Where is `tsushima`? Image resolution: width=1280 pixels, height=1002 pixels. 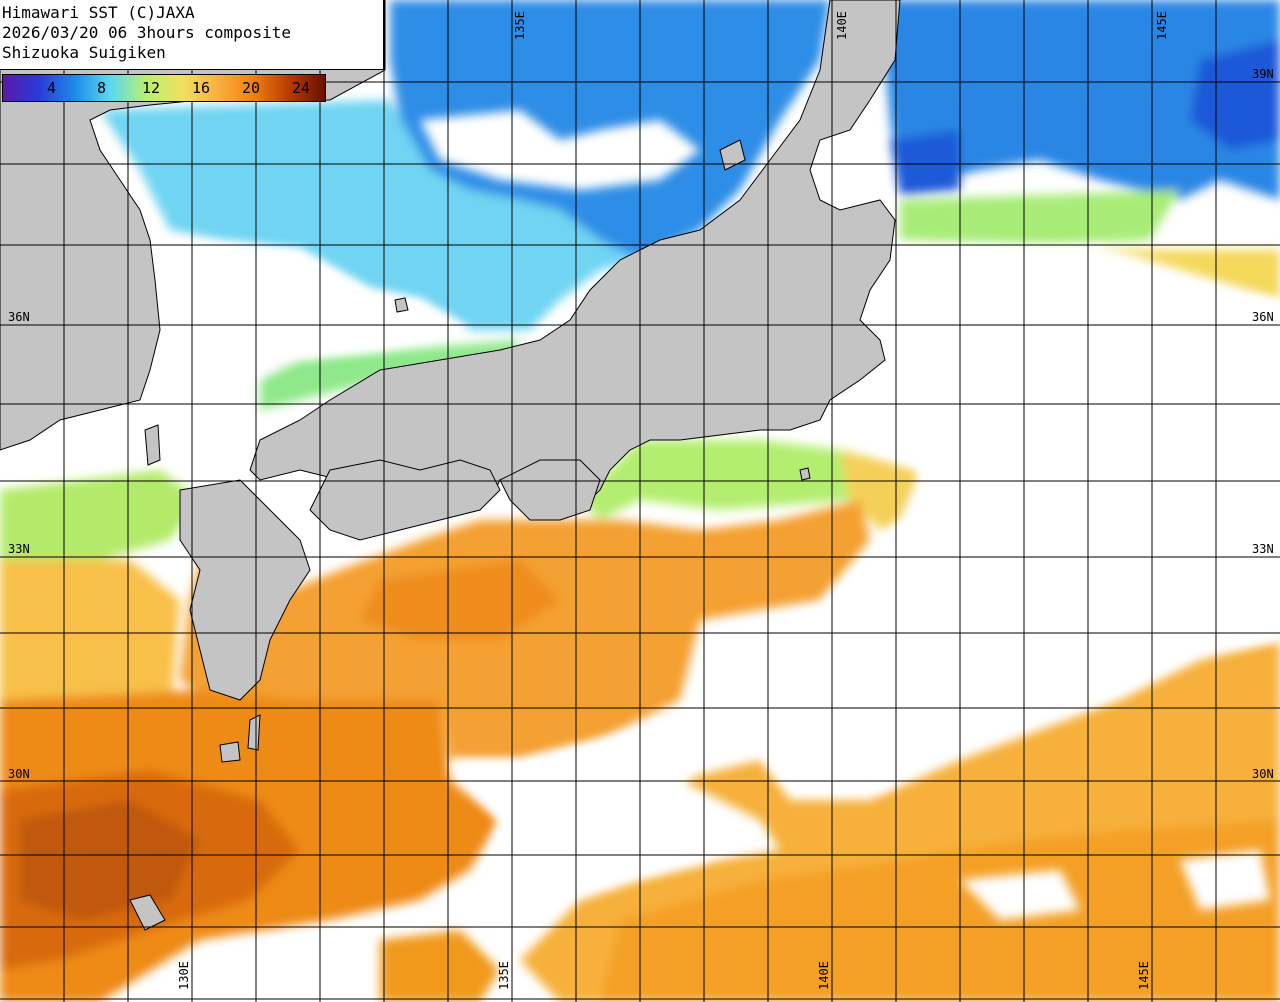 tsushima is located at coordinates (152, 445).